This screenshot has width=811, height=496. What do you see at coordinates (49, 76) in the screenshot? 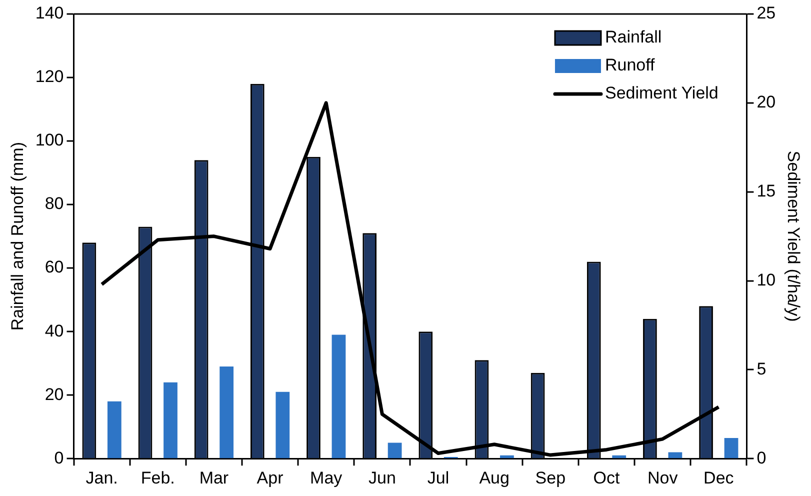
I see `y-tick-label: 120` at bounding box center [49, 76].